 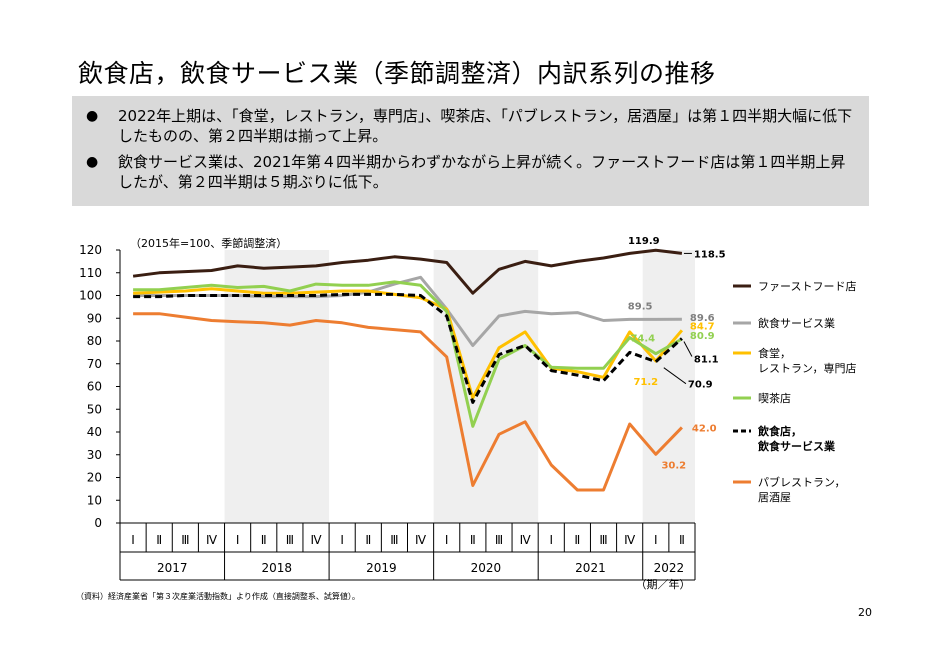 What do you see at coordinates (700, 385) in the screenshot?
I see `data-label: 70.9` at bounding box center [700, 385].